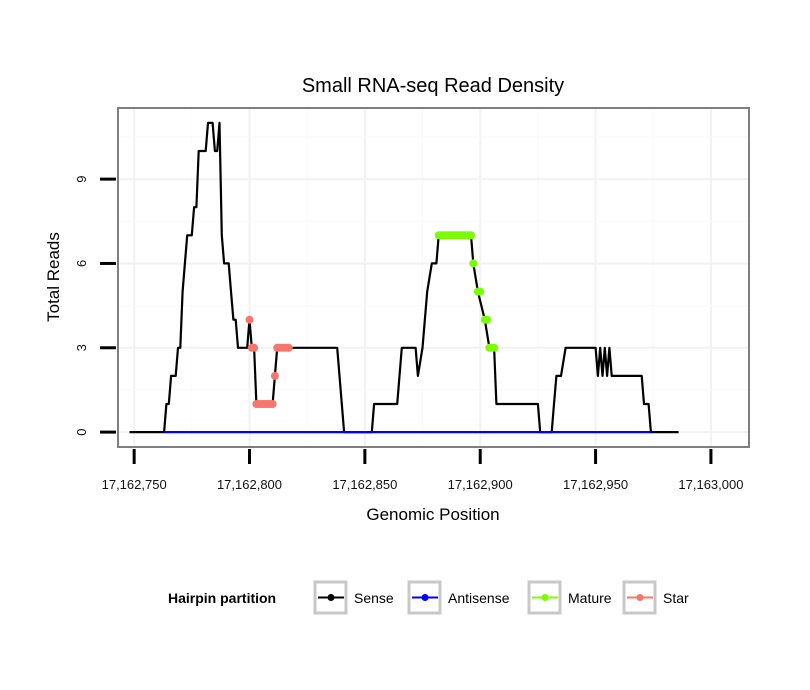 The height and width of the screenshot is (690, 810). I want to click on y-axis-title: Total Reads, so click(53, 277).